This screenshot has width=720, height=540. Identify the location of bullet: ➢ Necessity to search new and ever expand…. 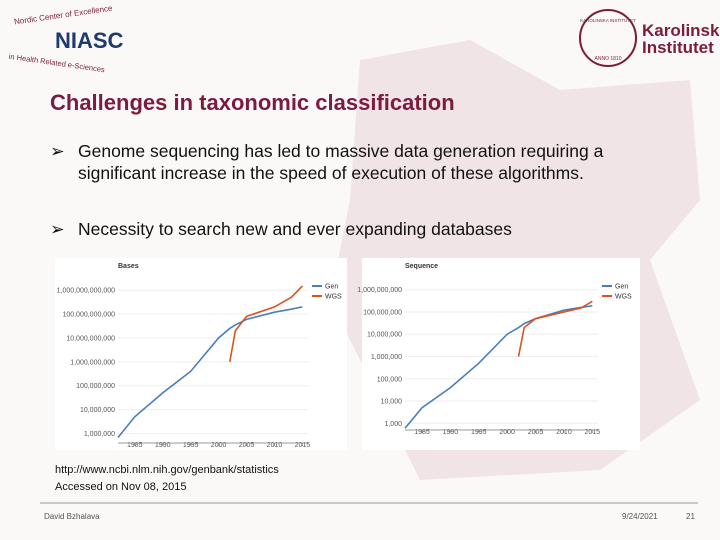
(281, 229).